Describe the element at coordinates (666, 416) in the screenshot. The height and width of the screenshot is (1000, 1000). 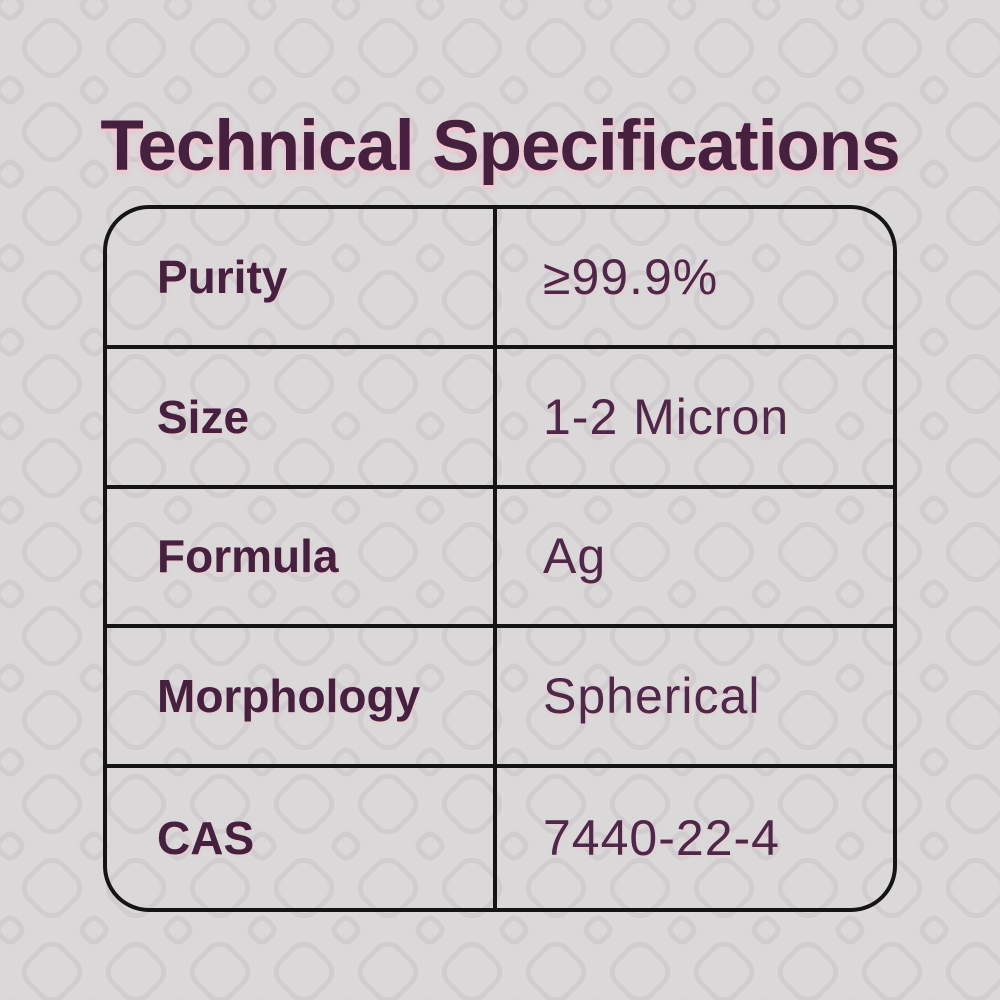
I see `spec-value-text: 1-2 Micron` at that location.